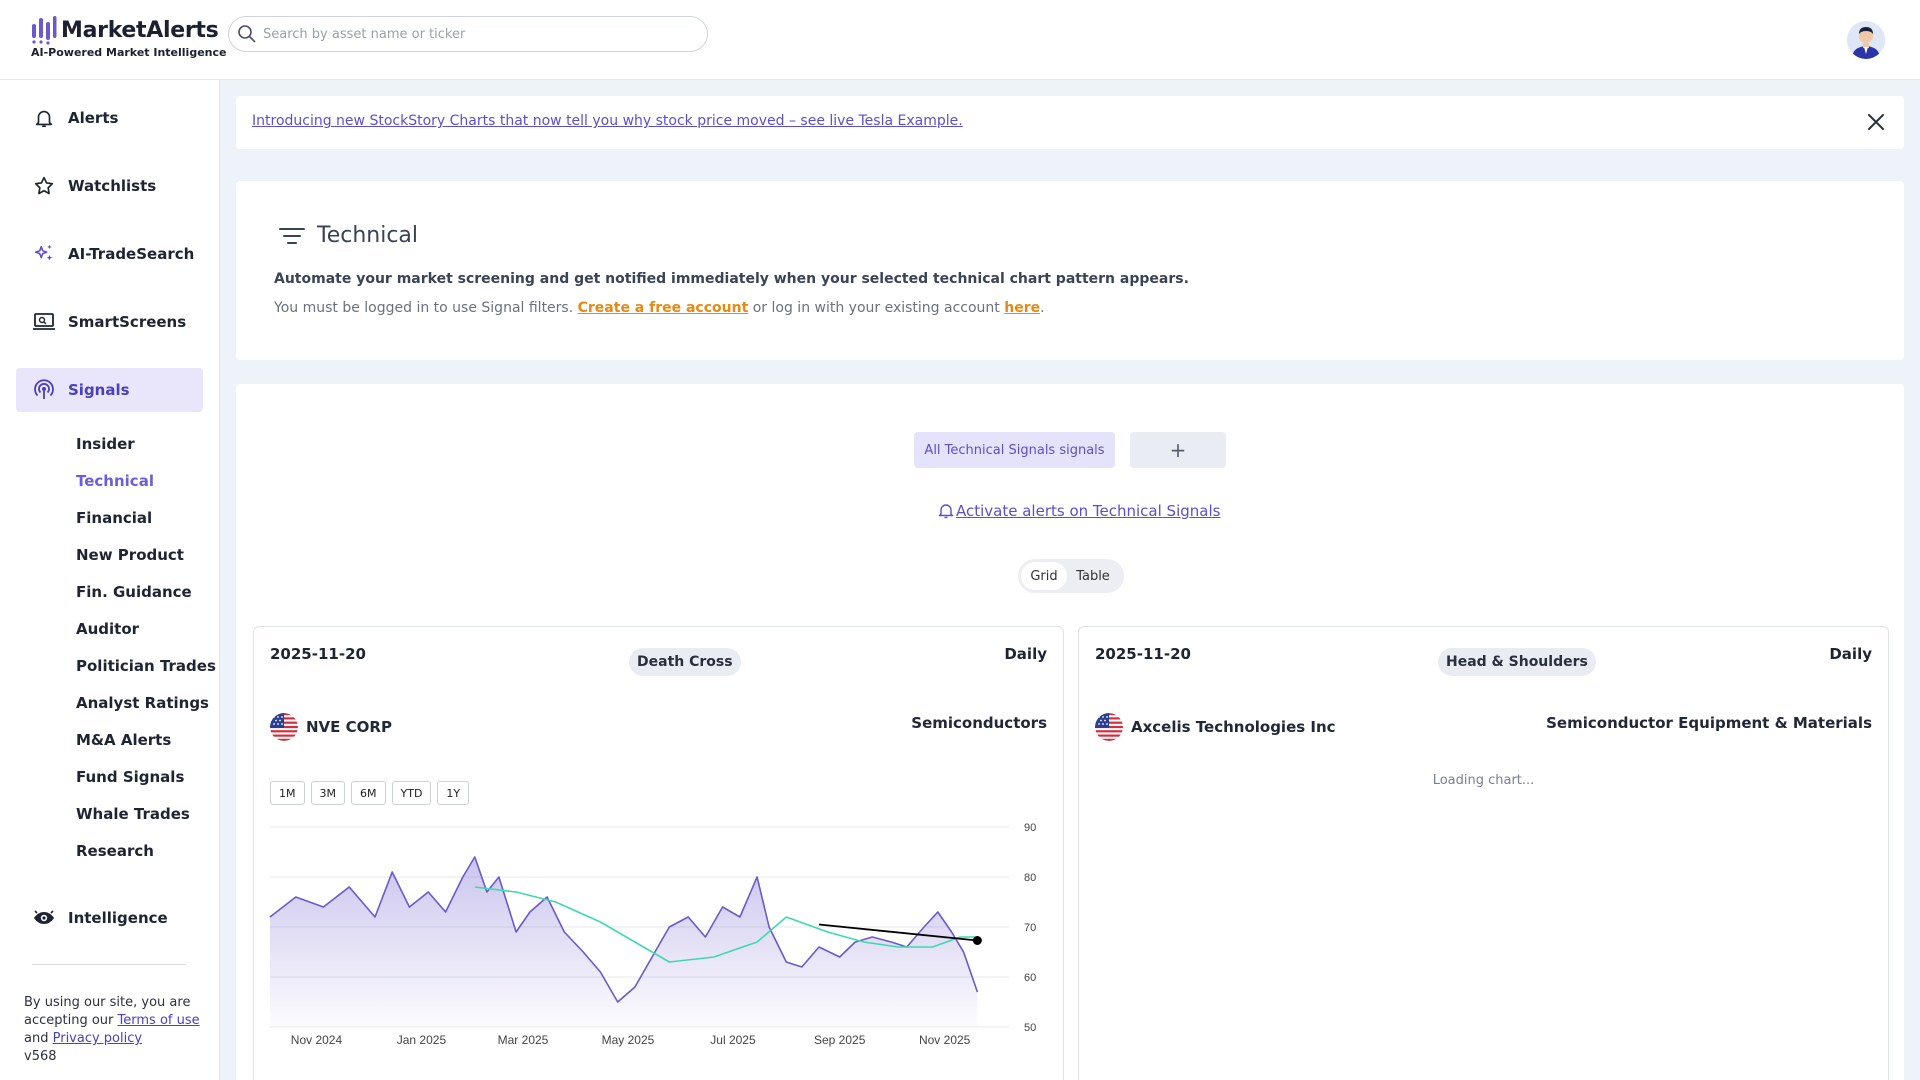 The height and width of the screenshot is (1080, 1920). Describe the element at coordinates (105, 444) in the screenshot. I see `sidebar-subitem-insider: Insider` at that location.